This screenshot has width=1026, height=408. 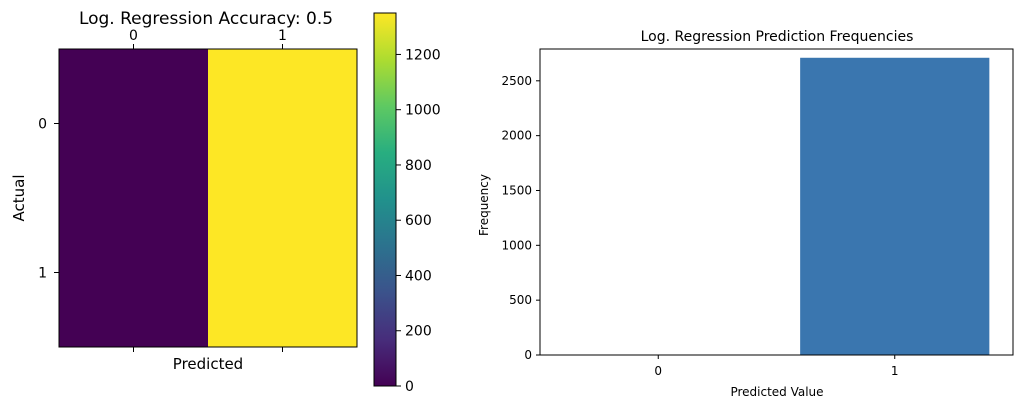 I want to click on heatmap-cell-r1-c0, so click(x=134, y=273).